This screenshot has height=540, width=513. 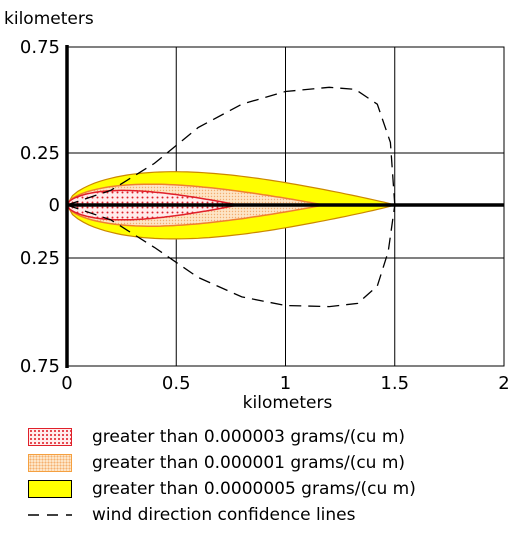 I want to click on x-tick-label: 0, so click(x=66, y=383).